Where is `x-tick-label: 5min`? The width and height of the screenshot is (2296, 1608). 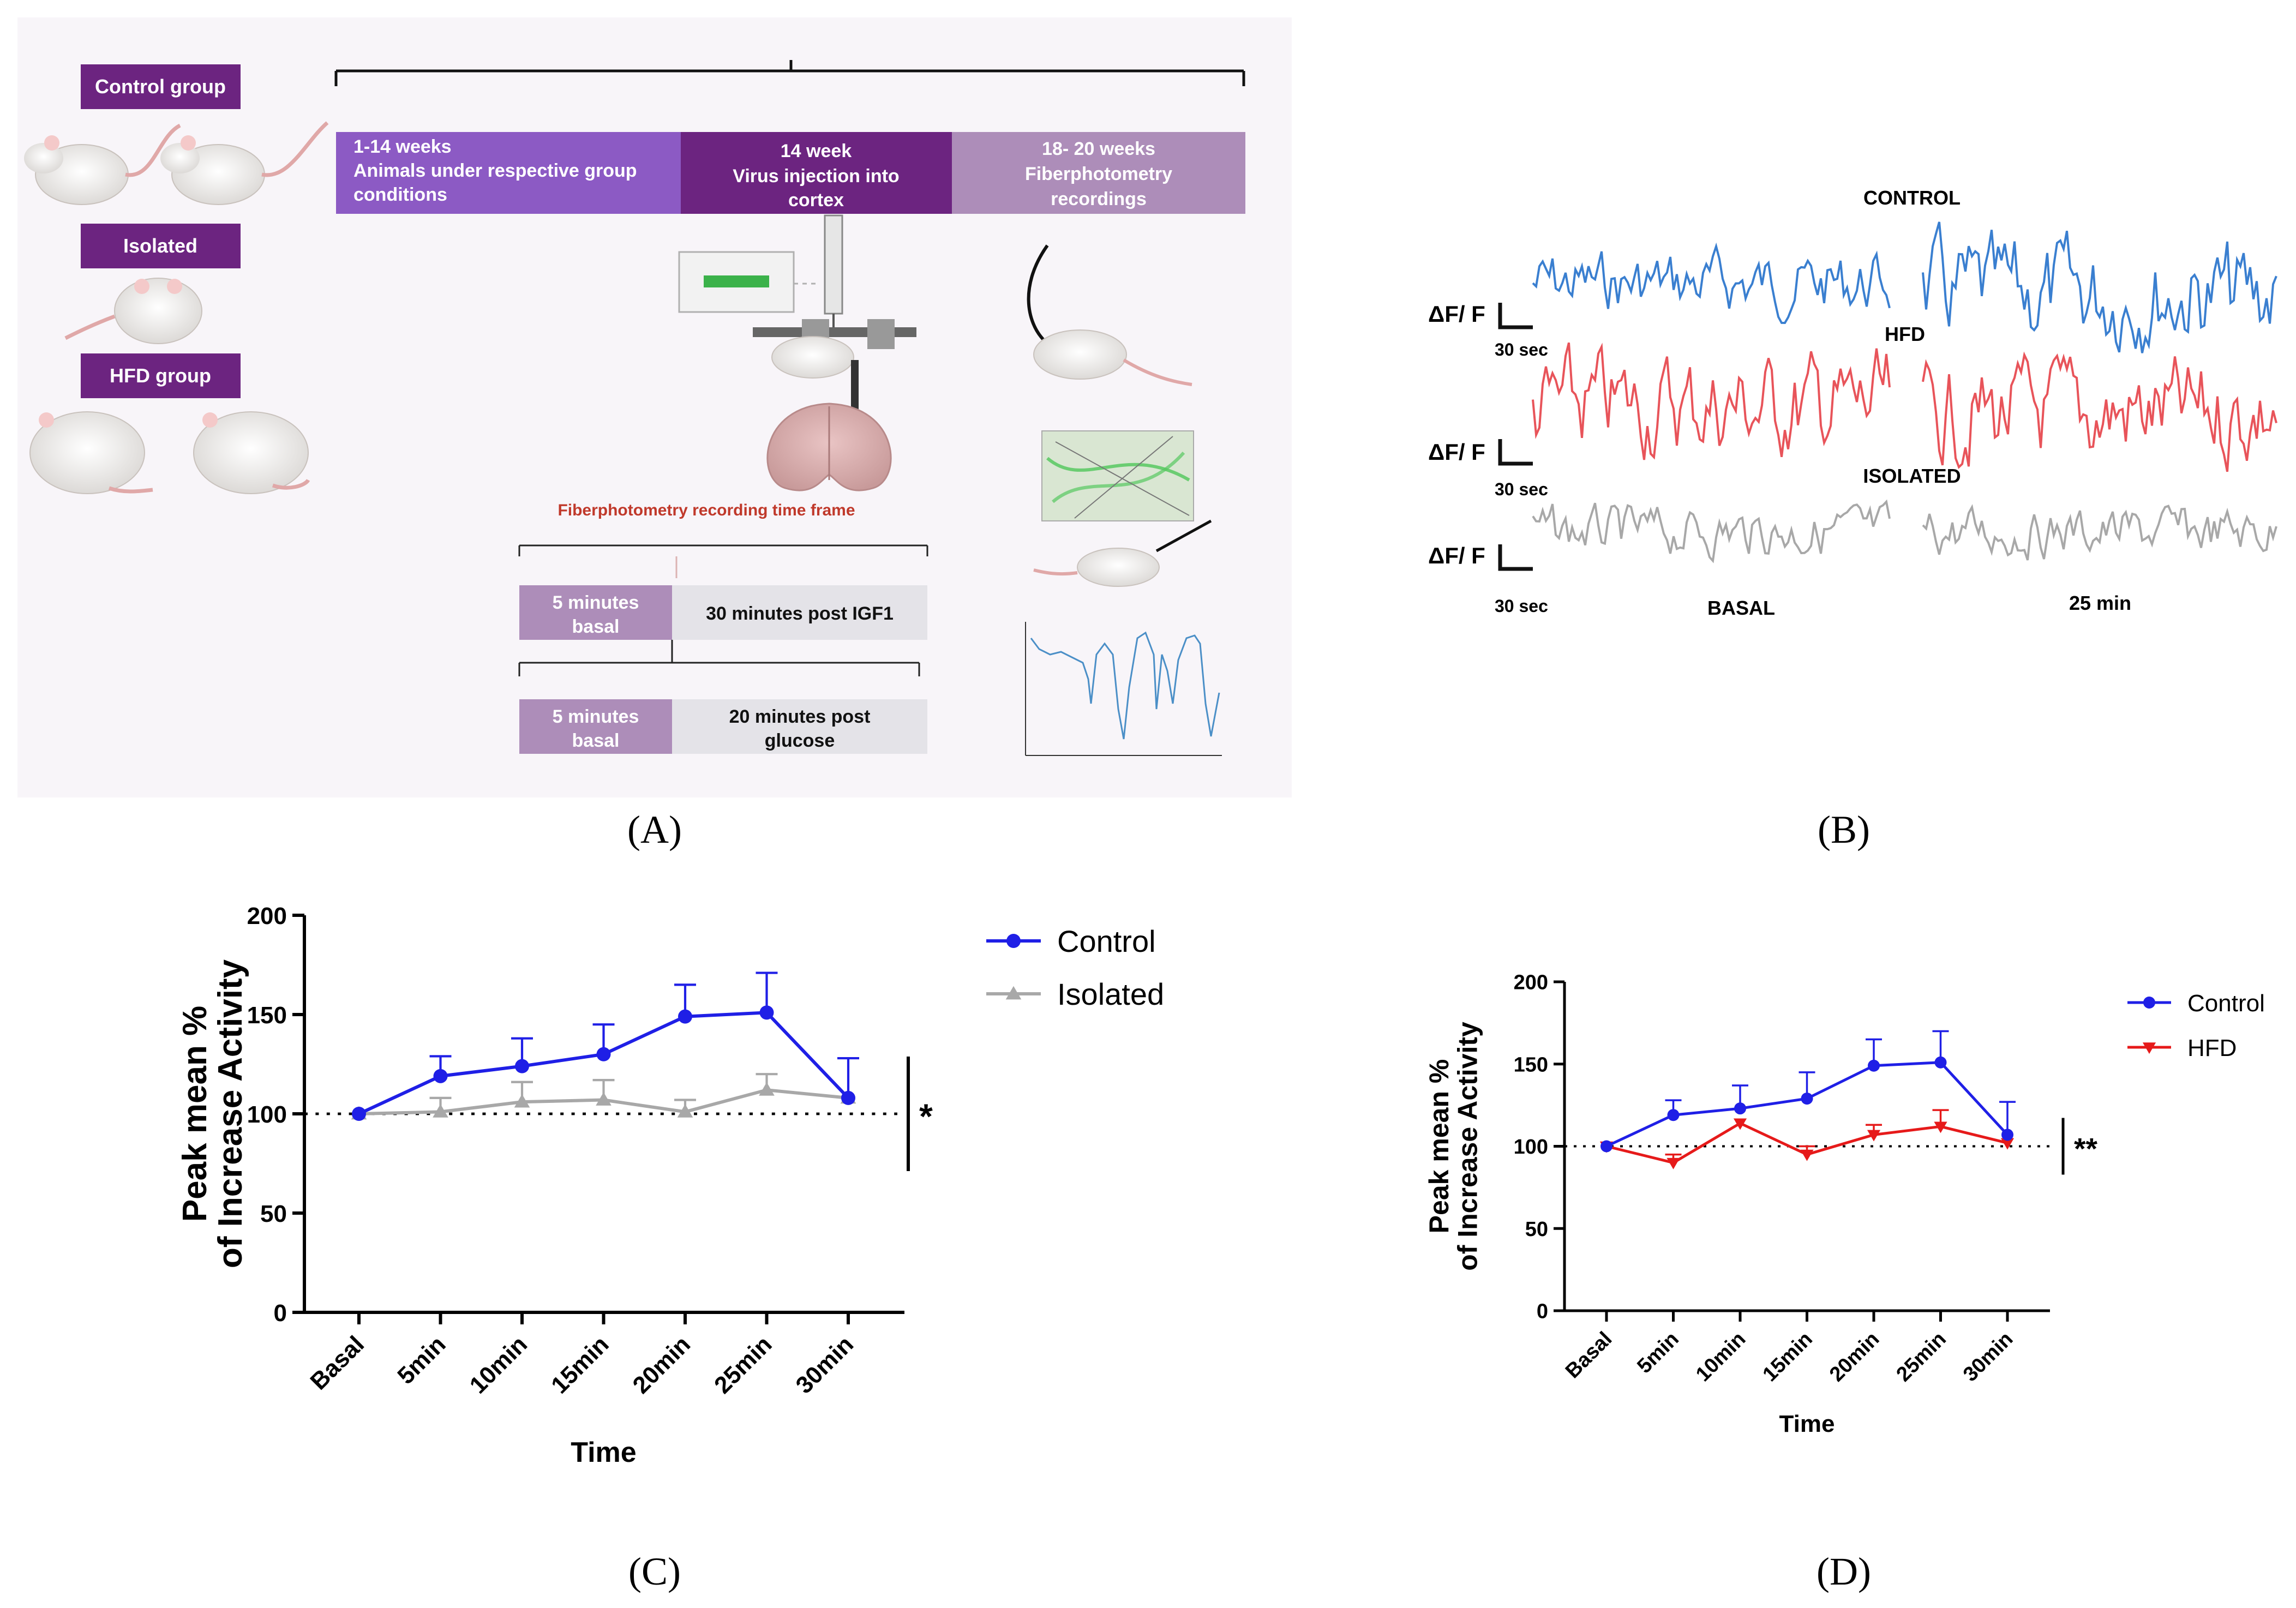
x-tick-label: 5min is located at coordinates (1658, 1353).